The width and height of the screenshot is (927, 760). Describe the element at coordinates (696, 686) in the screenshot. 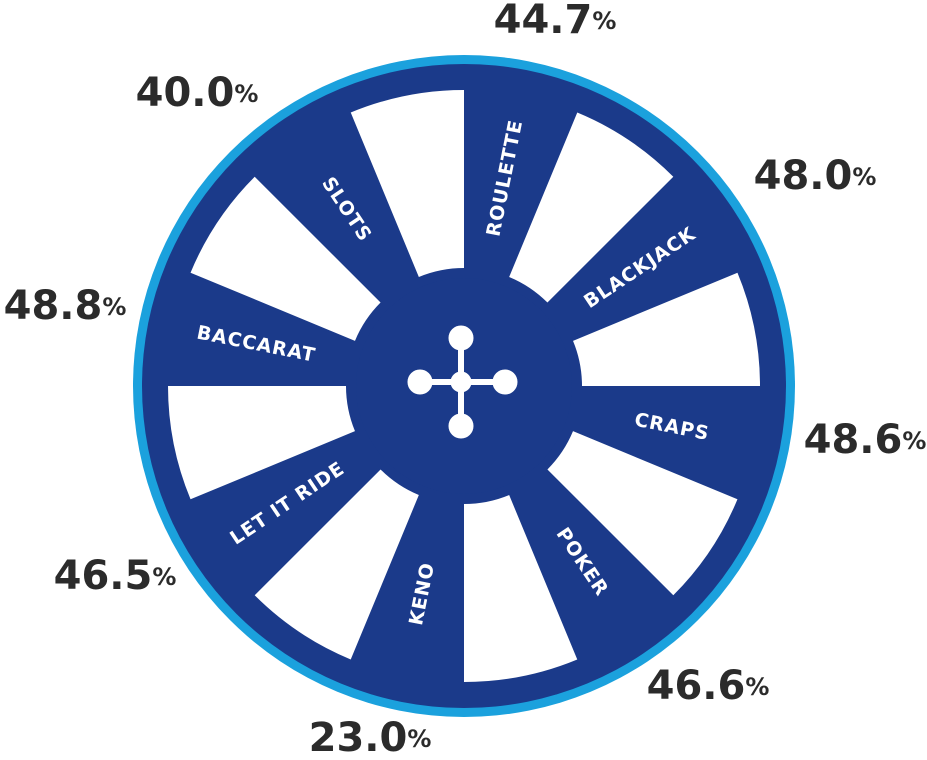

I see `percentage-value: 46.6` at that location.